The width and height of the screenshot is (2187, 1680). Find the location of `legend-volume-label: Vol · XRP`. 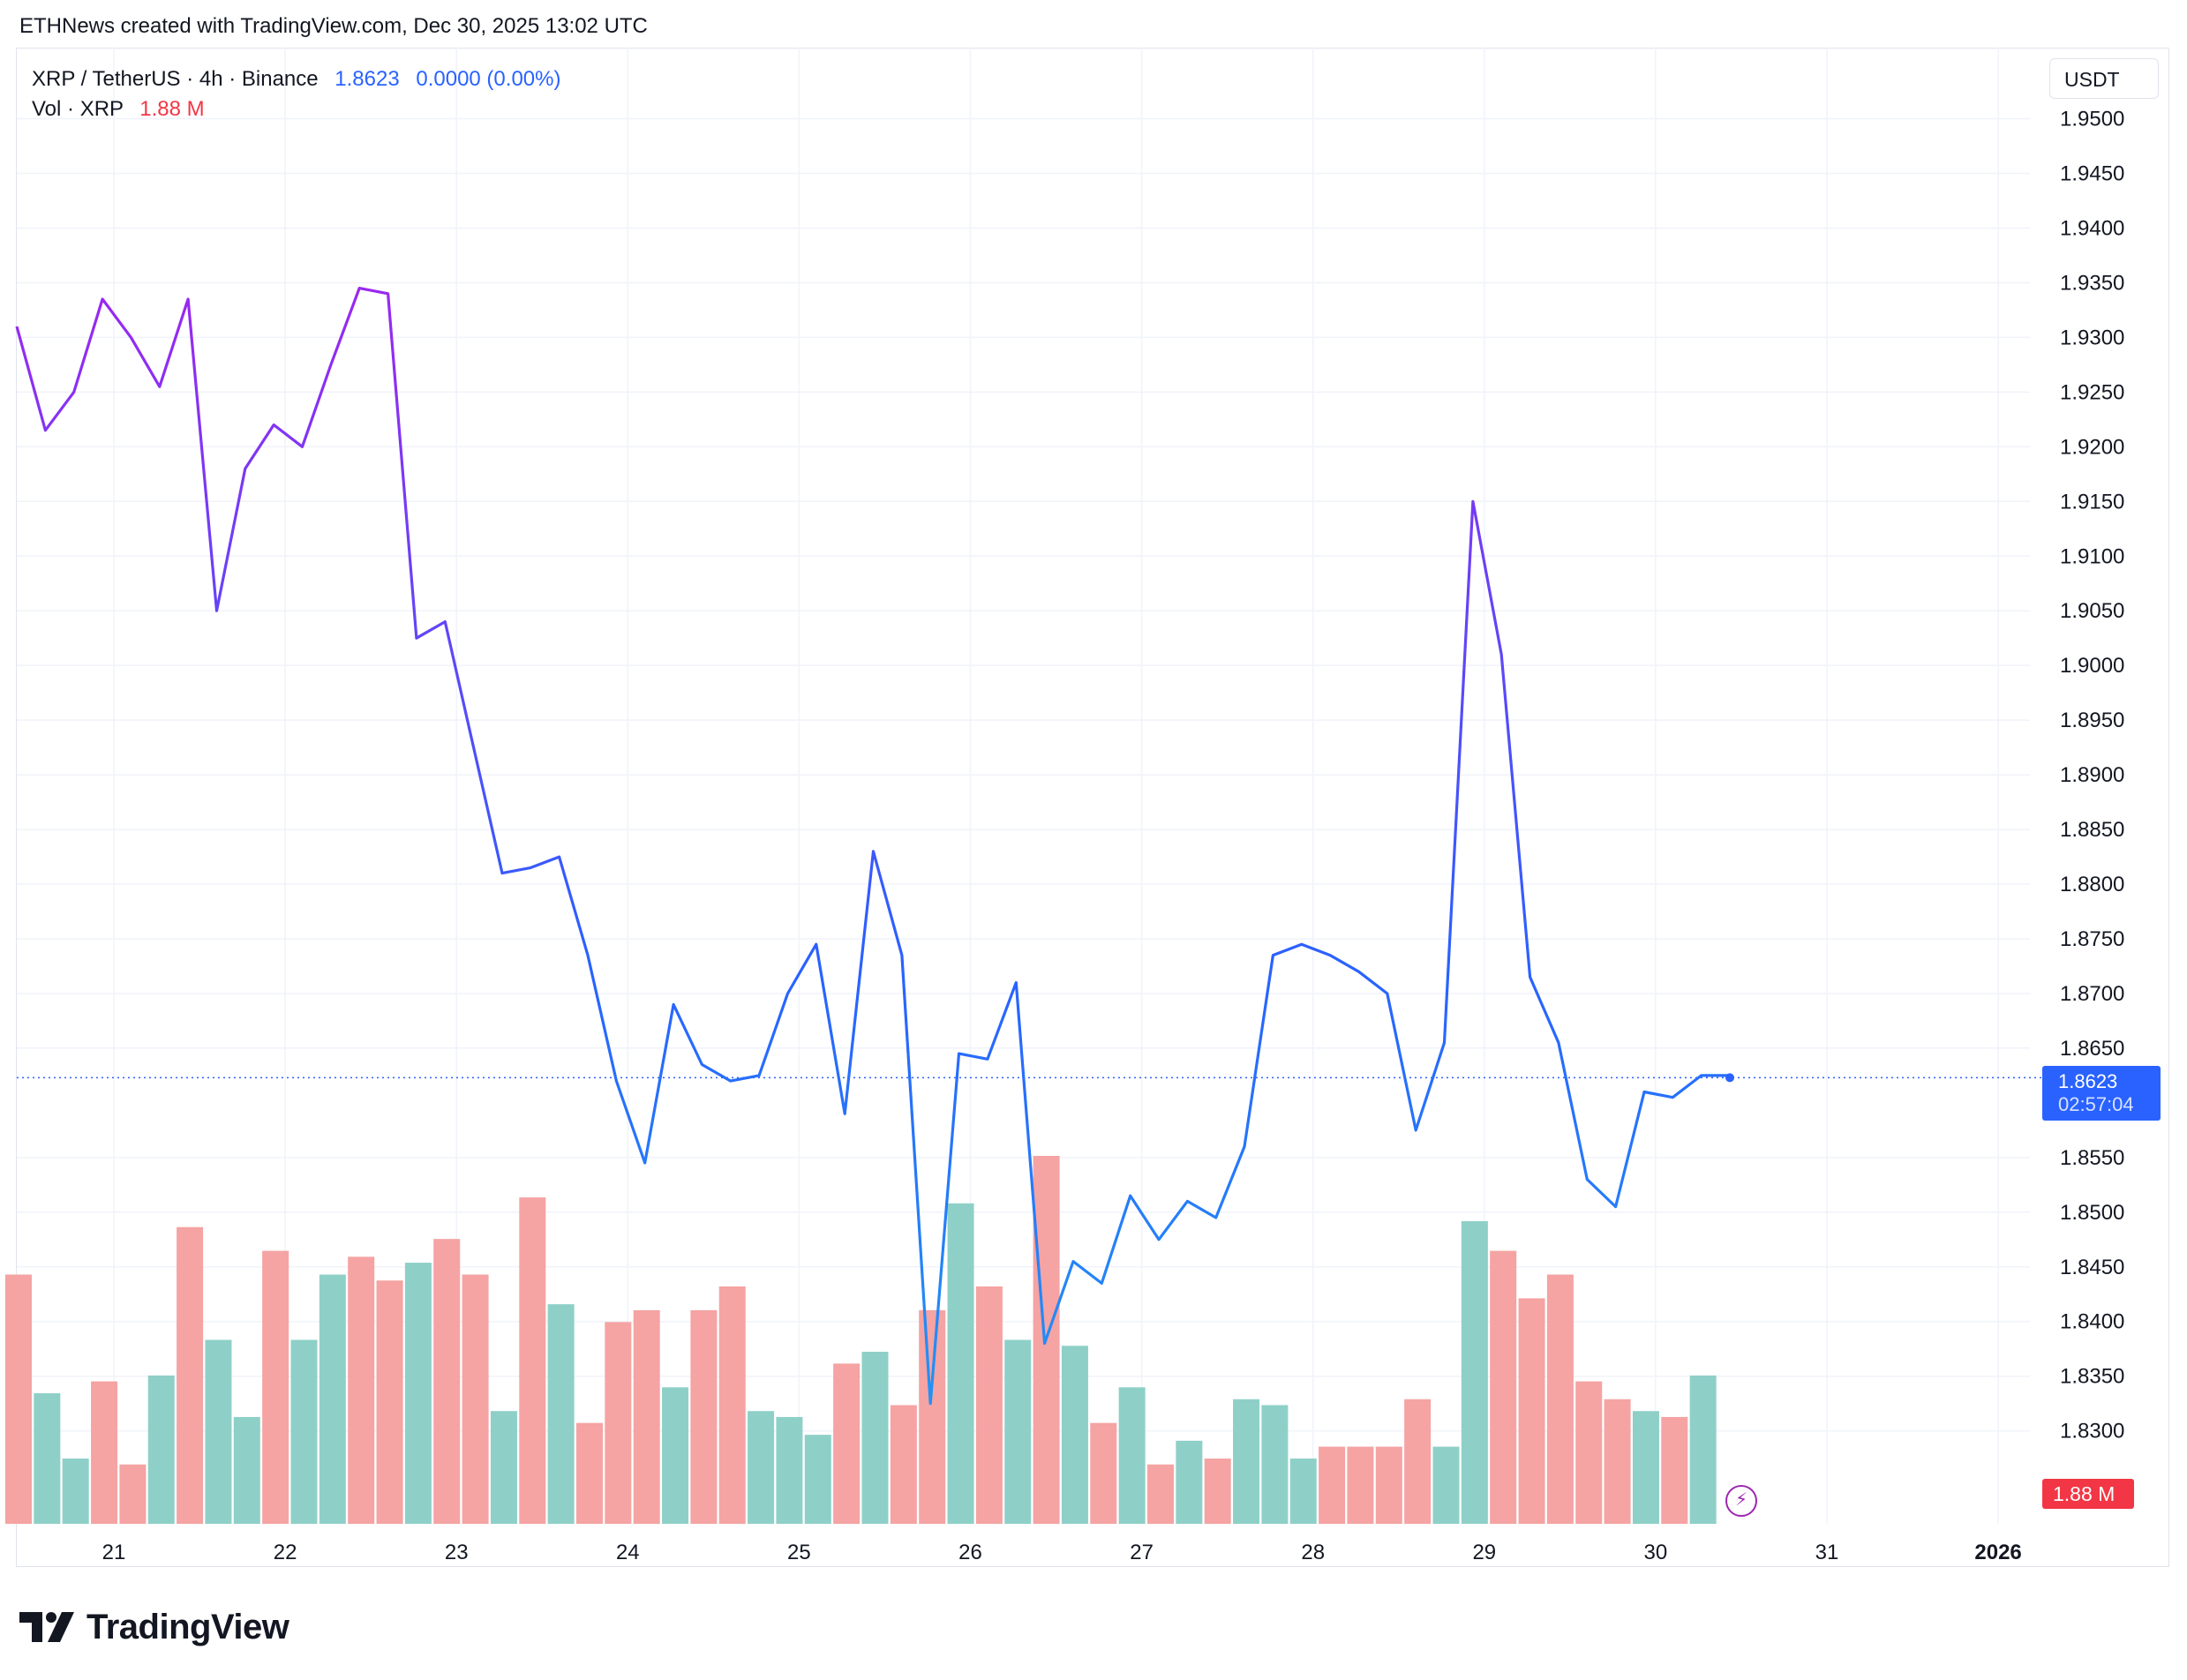

legend-volume-label: Vol · XRP is located at coordinates (78, 109).